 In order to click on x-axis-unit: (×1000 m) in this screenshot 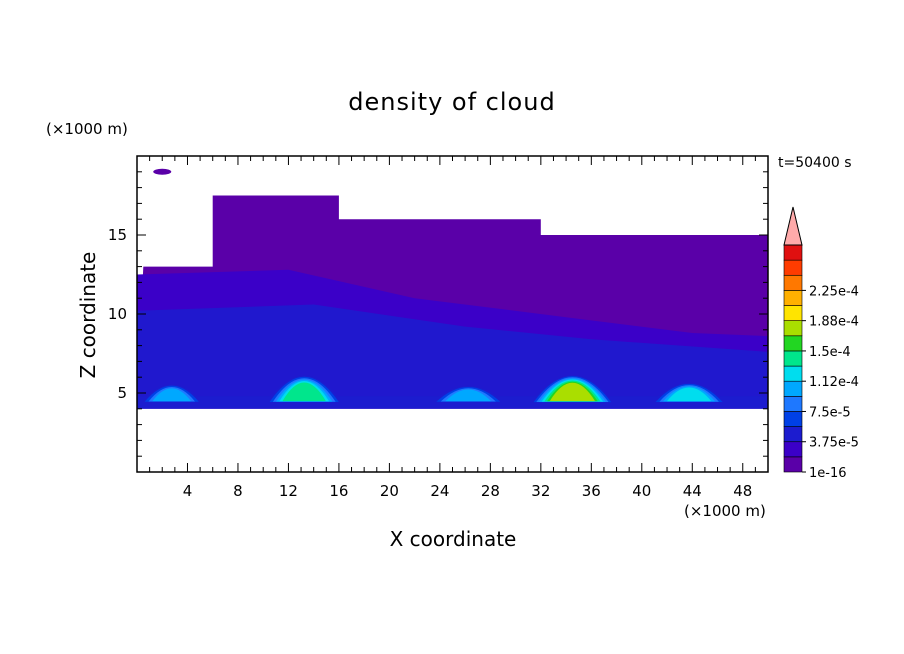, I will do `click(725, 511)`.